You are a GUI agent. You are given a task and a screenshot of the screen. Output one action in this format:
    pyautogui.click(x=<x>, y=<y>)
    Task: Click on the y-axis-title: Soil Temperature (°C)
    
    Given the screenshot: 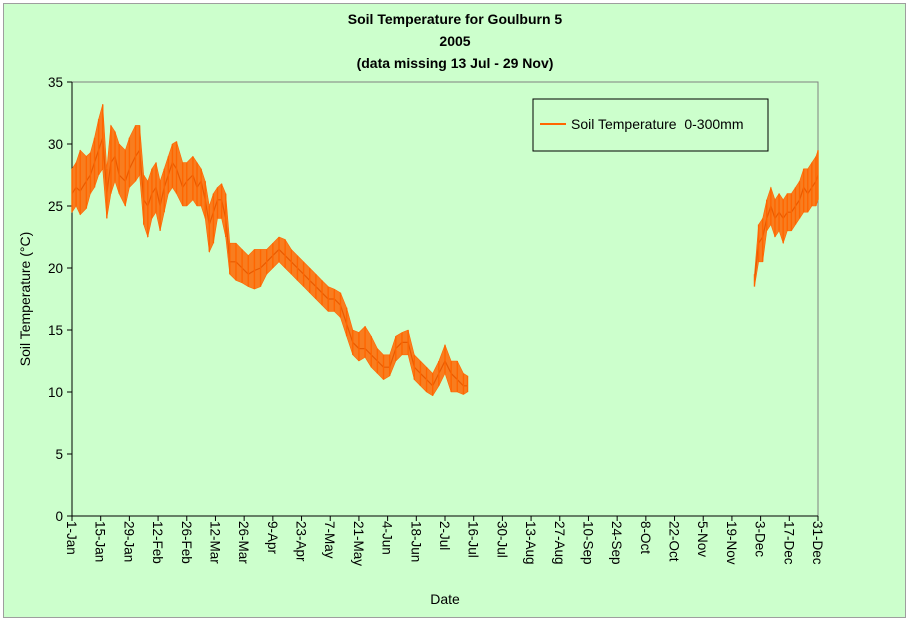 What is the action you would take?
    pyautogui.click(x=25, y=299)
    